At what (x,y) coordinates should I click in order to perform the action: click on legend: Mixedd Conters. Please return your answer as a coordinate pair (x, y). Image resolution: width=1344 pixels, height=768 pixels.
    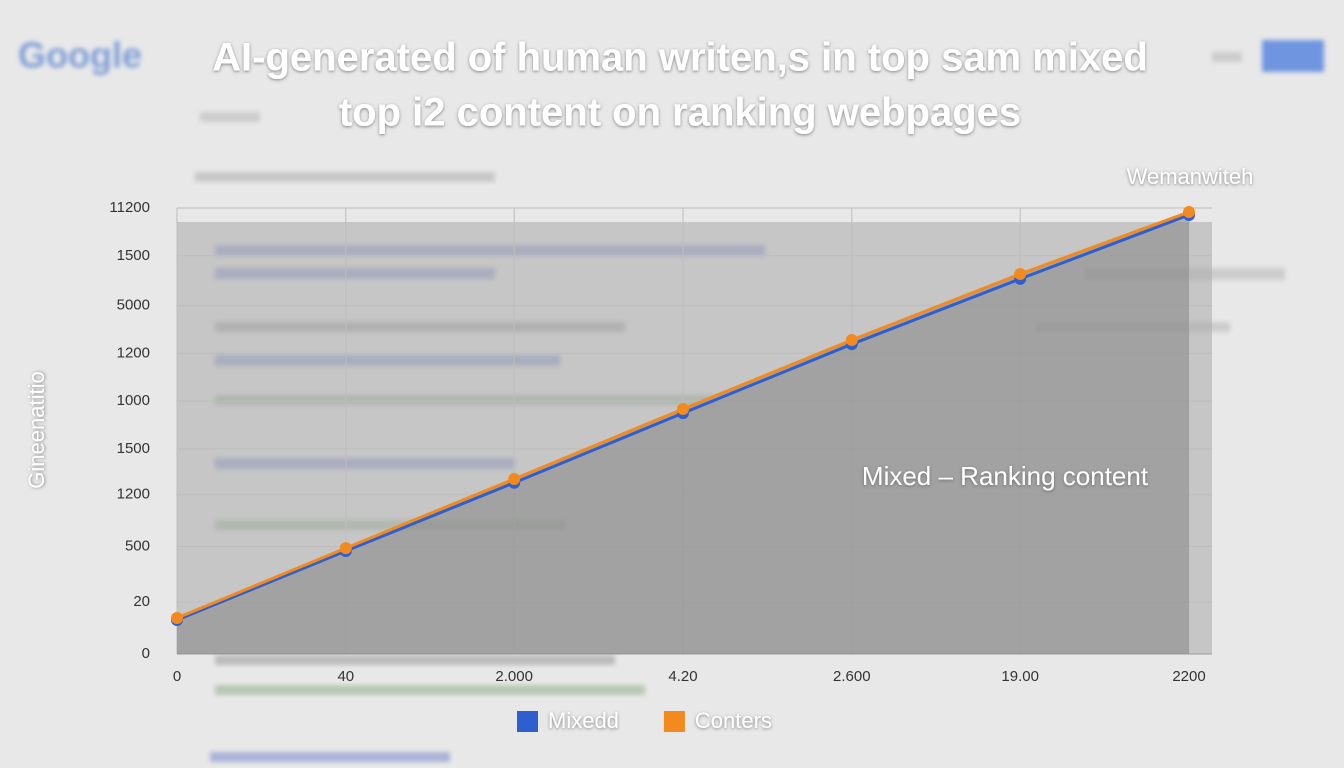
    Looking at the image, I should click on (644, 720).